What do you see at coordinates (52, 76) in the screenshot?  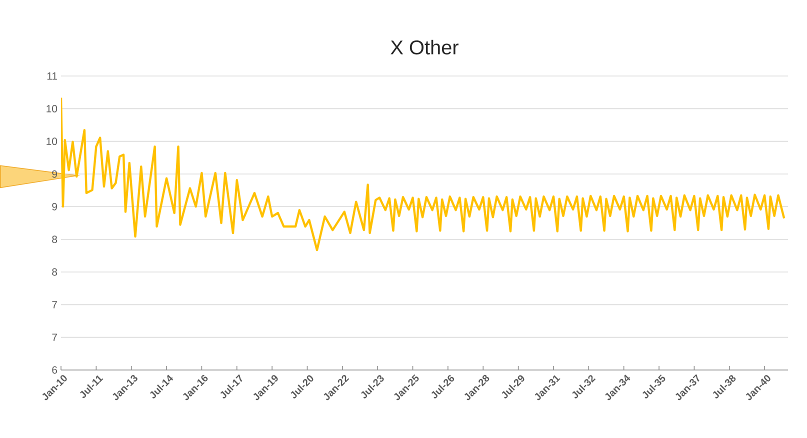 I see `y-tick-label: 11` at bounding box center [52, 76].